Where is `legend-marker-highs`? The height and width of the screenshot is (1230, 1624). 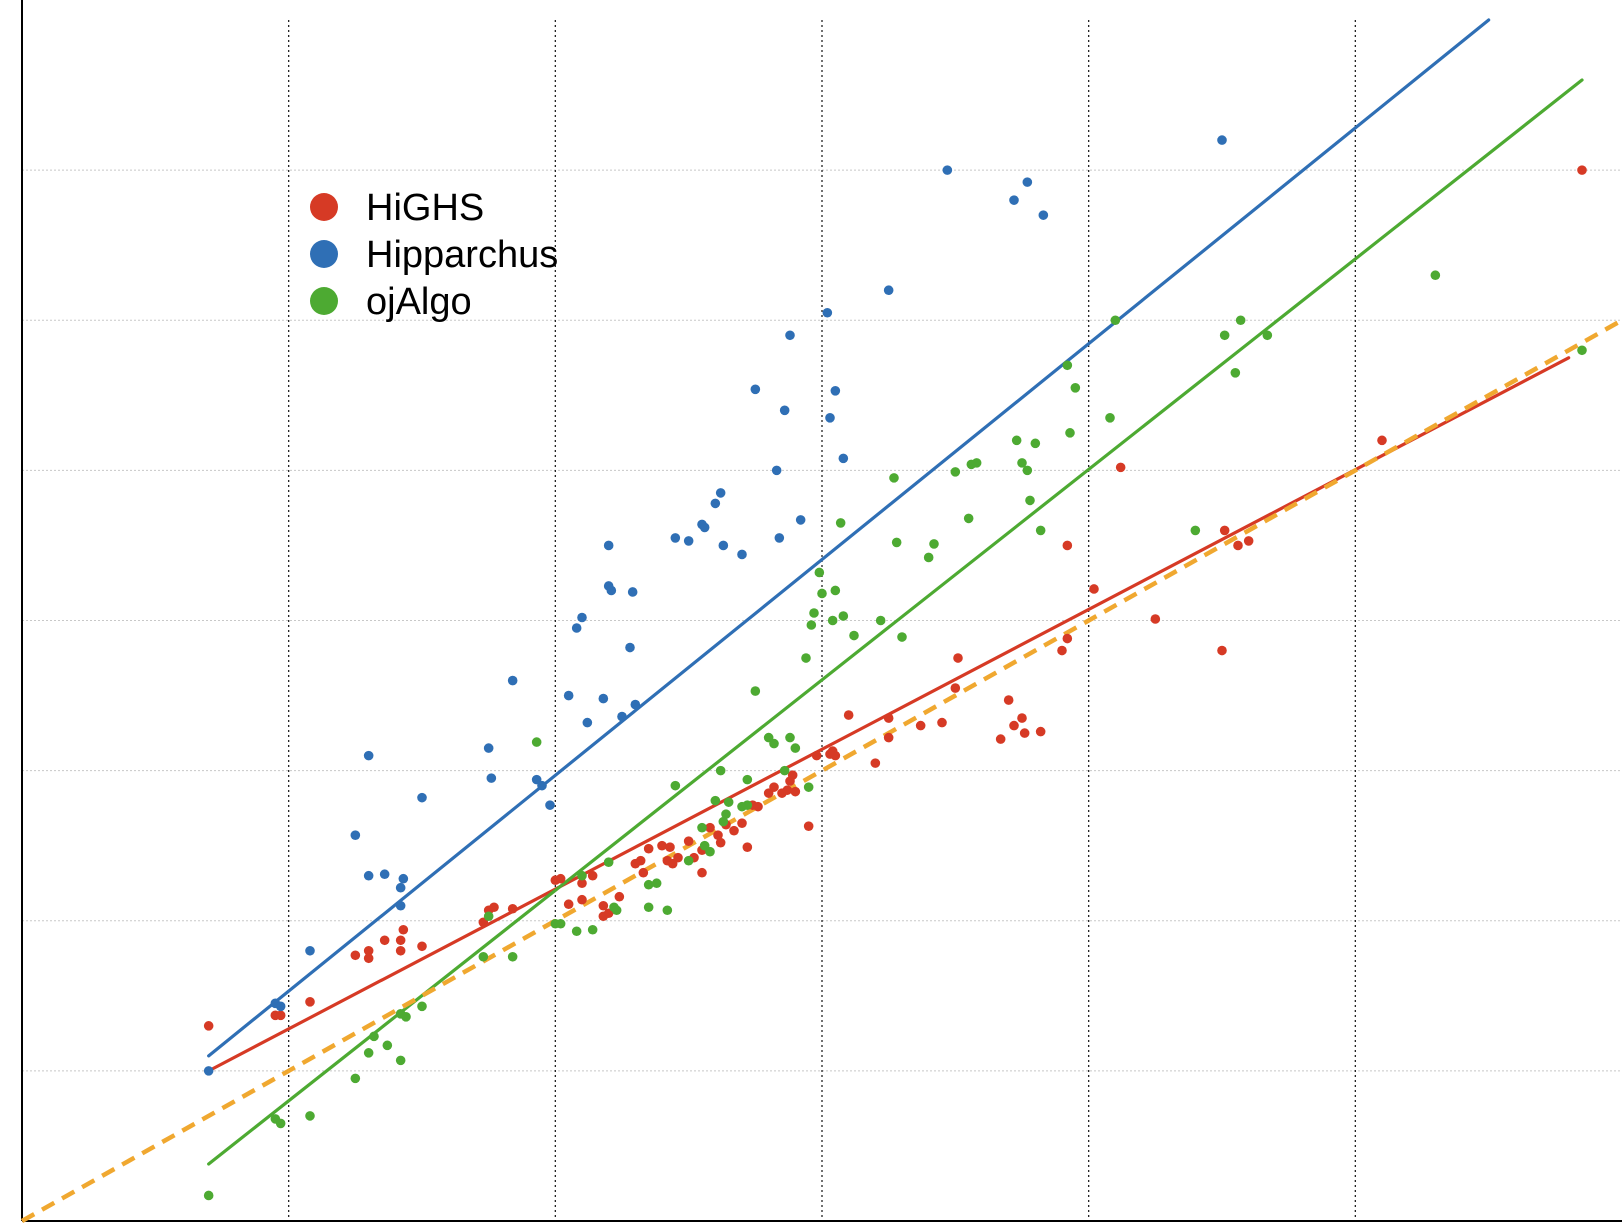 legend-marker-highs is located at coordinates (324, 207).